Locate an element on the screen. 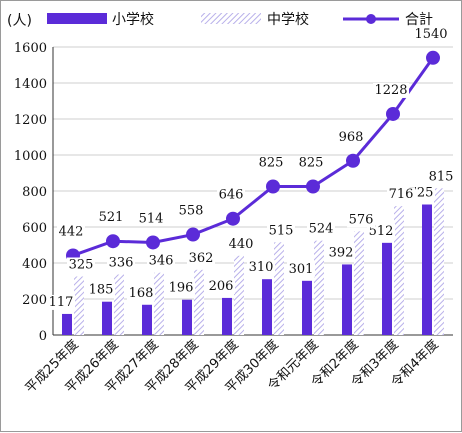 This screenshot has height=433, width=462. legend-swatch-elementary is located at coordinates (77, 18).